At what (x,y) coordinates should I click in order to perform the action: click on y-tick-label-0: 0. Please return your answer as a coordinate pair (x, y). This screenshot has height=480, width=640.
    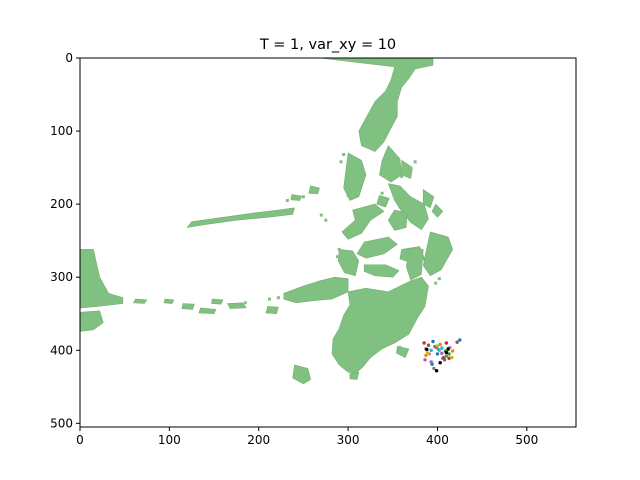
    Looking at the image, I should click on (69, 58).